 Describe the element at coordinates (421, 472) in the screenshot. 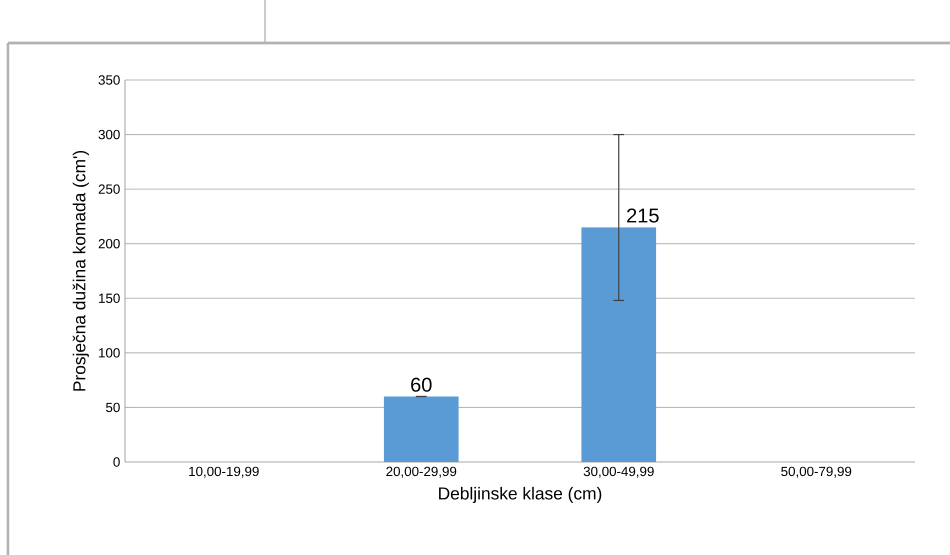

I see `x-tick-label: 20,00-29,99` at that location.